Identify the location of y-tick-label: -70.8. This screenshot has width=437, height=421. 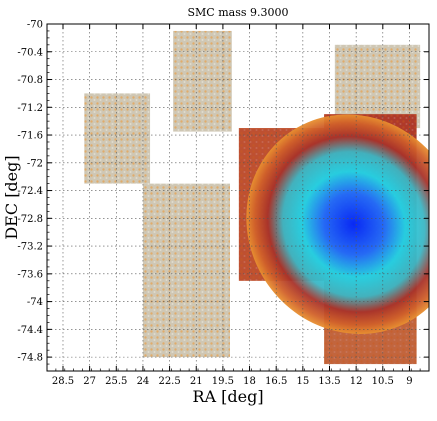
(30, 80).